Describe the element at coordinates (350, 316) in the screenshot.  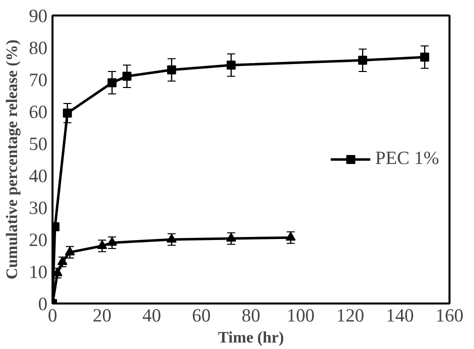
I see `x-tick-label: 120` at that location.